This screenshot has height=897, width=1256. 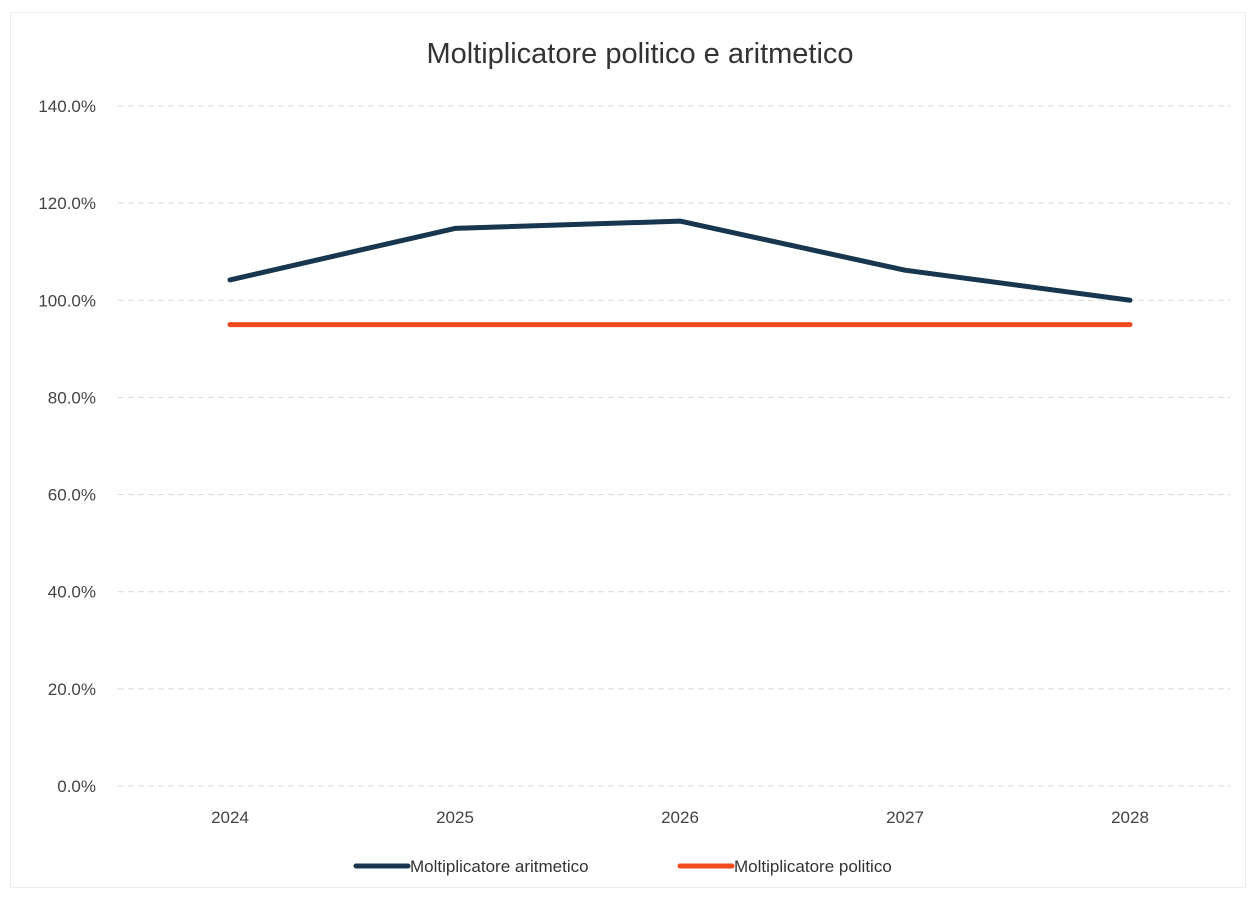 What do you see at coordinates (1130, 817) in the screenshot?
I see `x-tick-label: 2028` at bounding box center [1130, 817].